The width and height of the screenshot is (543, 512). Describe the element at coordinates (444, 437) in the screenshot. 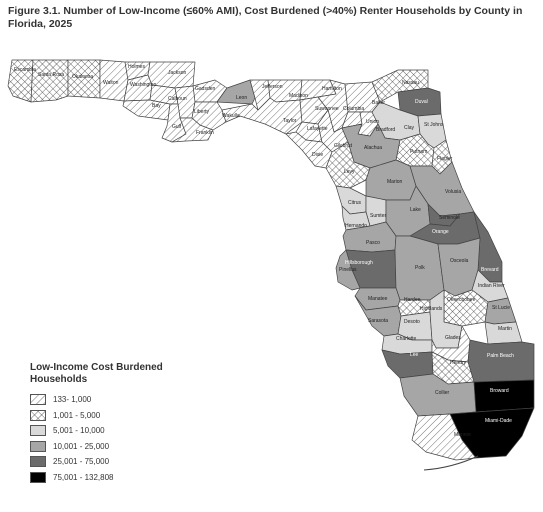

I see `county-monroe` at that location.